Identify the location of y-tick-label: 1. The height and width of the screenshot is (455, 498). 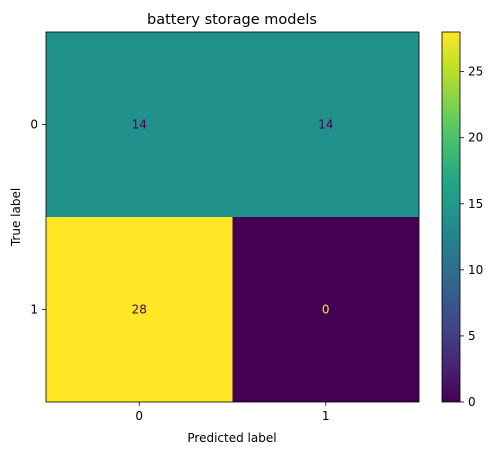
(34, 310).